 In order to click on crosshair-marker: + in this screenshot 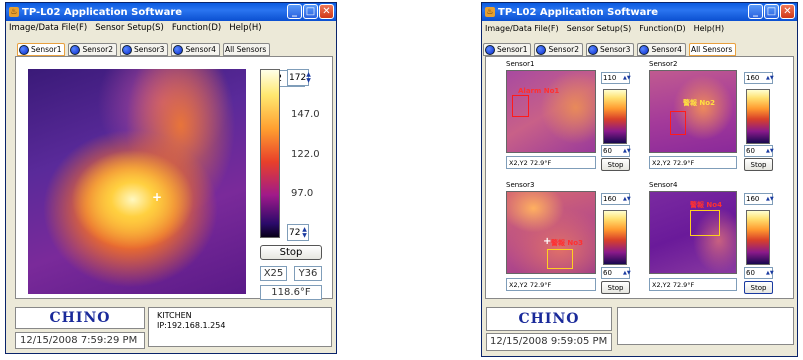, I will do `click(547, 241)`.